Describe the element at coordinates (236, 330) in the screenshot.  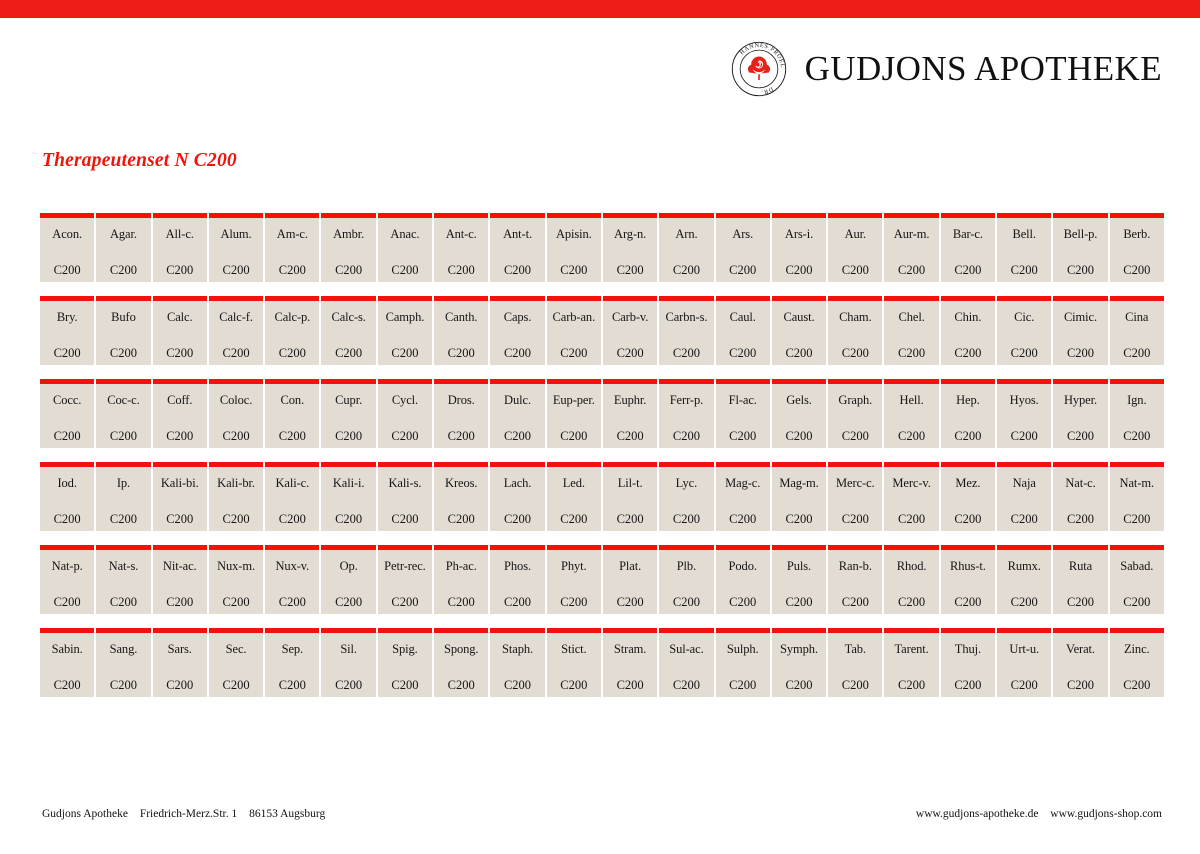
I see `remedy-vial: Calc-f. C200` at that location.